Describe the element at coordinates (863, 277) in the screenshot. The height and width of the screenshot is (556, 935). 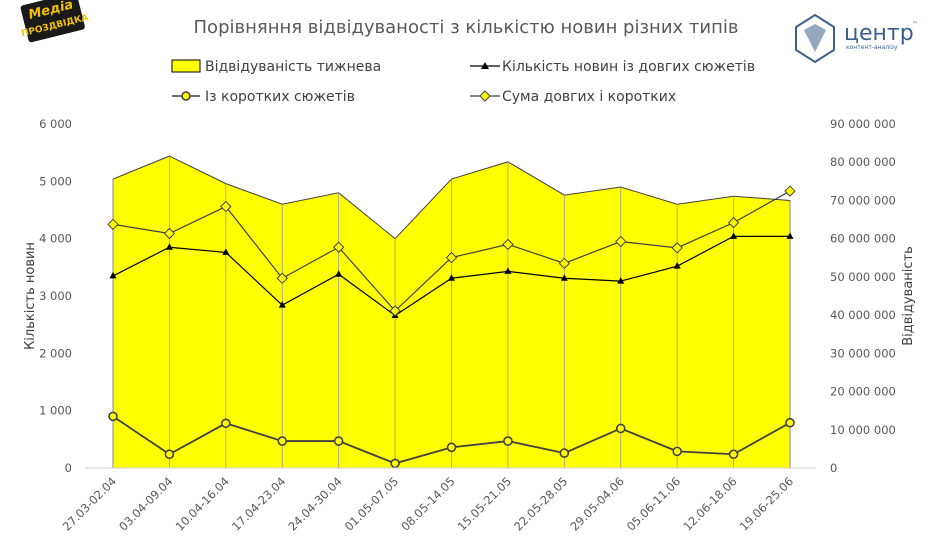
I see `y2-tick-label: 50 000 000` at that location.